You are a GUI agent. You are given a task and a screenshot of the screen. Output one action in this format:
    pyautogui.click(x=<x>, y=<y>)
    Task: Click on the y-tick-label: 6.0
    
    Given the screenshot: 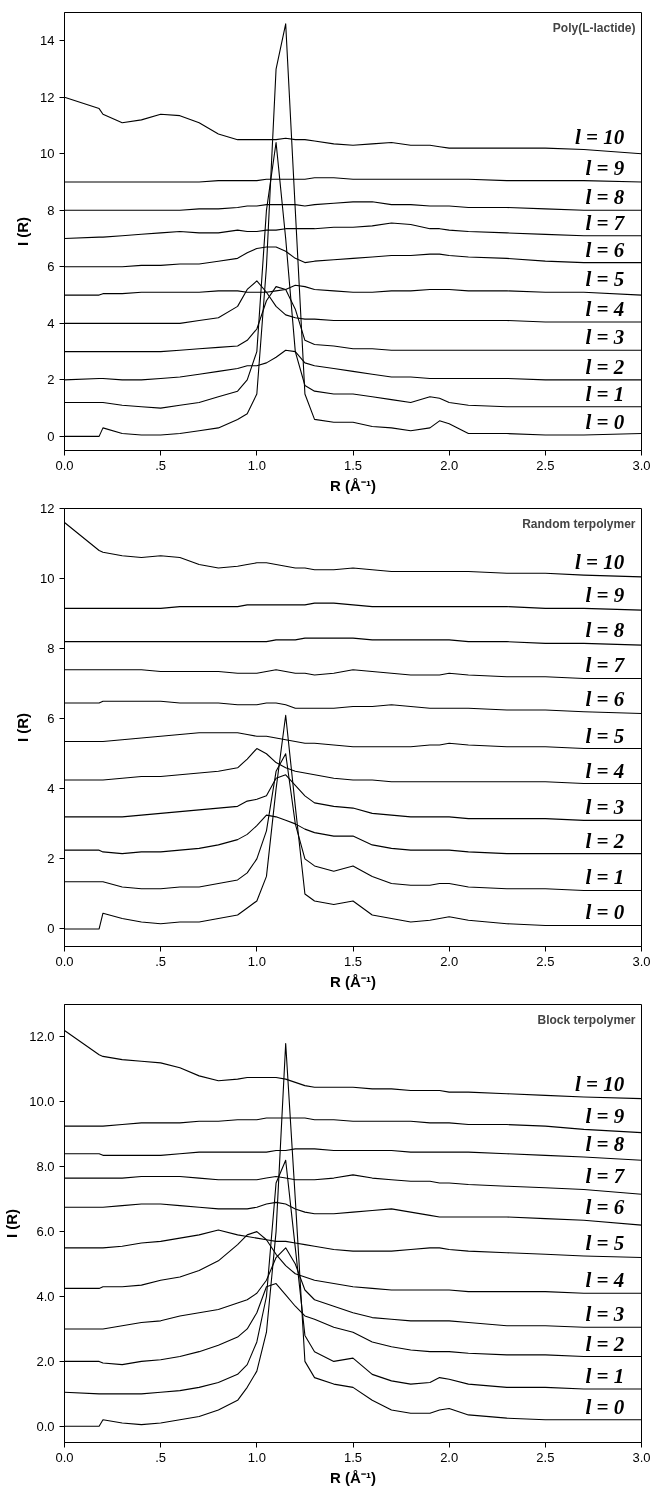 What is the action you would take?
    pyautogui.click(x=45, y=1232)
    